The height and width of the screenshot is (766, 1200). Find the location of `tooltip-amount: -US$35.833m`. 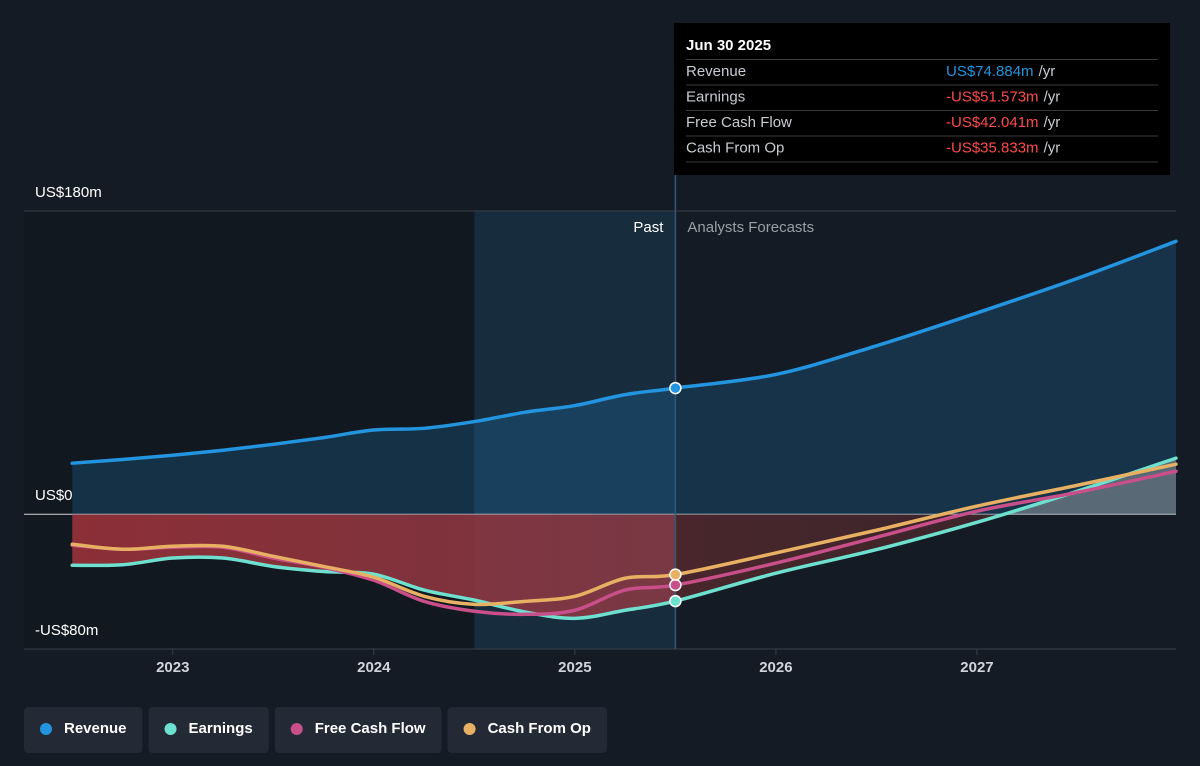

tooltip-amount: -US$35.833m is located at coordinates (992, 147).